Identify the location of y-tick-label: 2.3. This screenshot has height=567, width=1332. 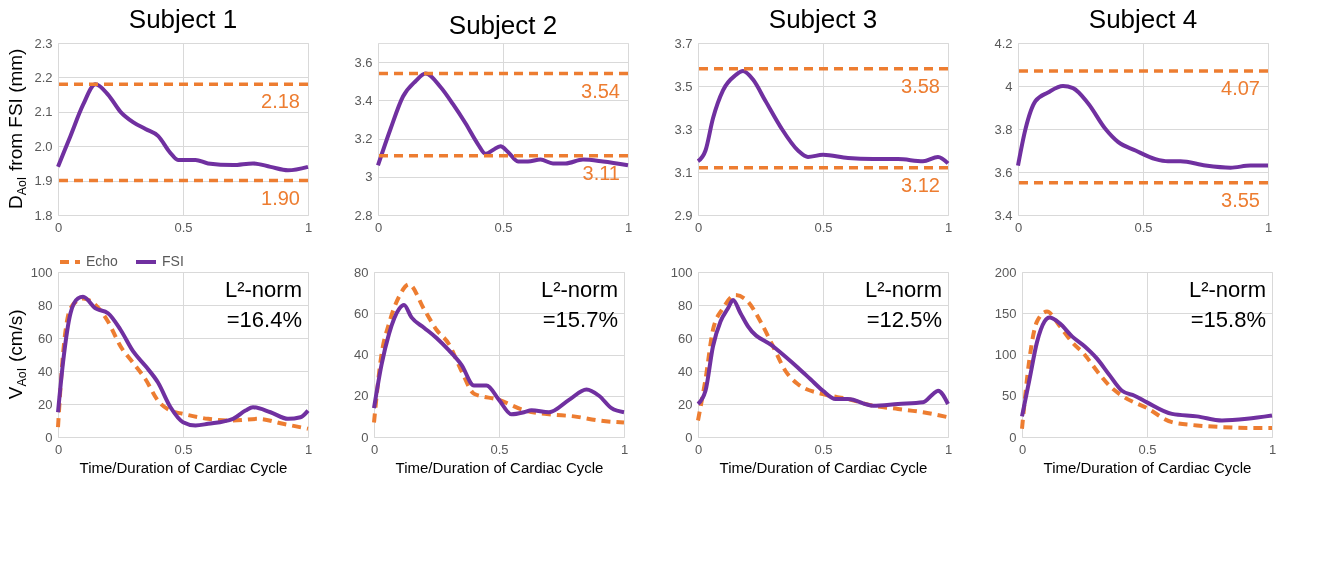
(43, 43).